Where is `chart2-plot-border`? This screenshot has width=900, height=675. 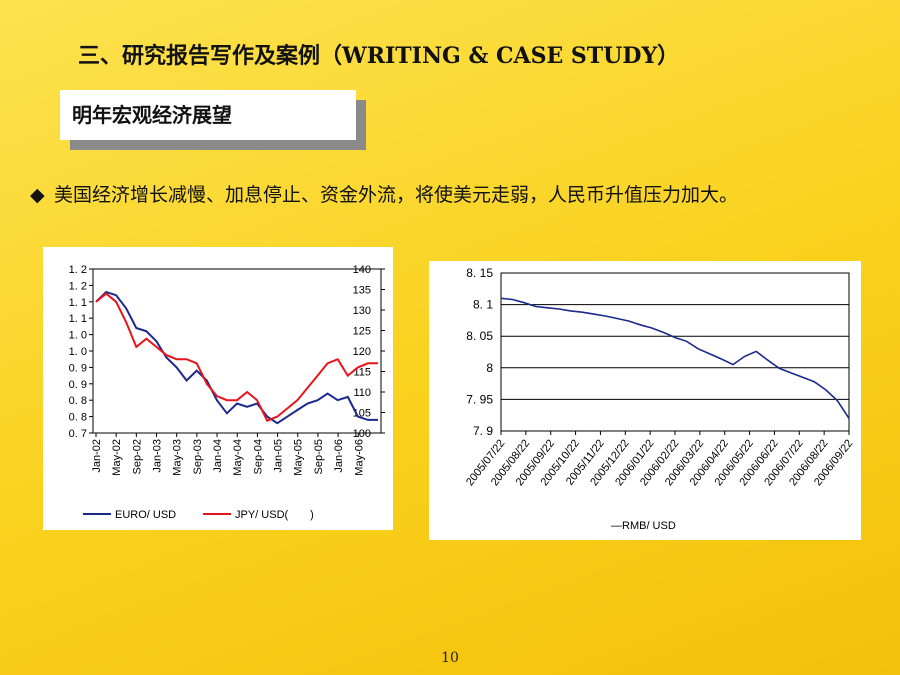
chart2-plot-border is located at coordinates (675, 352).